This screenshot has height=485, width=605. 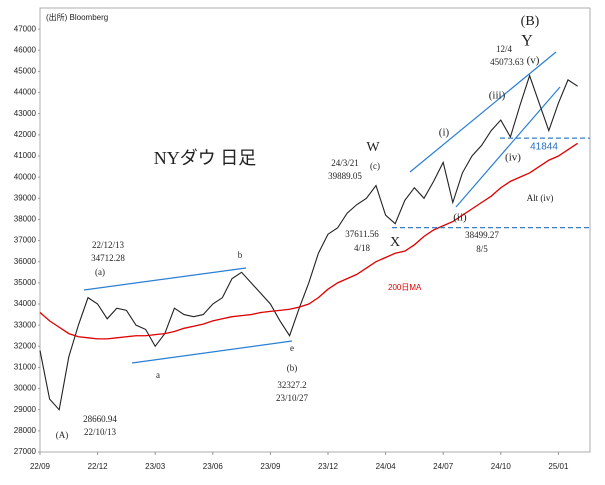 What do you see at coordinates (501, 466) in the screenshot?
I see `x-tick-label: 24/10` at bounding box center [501, 466].